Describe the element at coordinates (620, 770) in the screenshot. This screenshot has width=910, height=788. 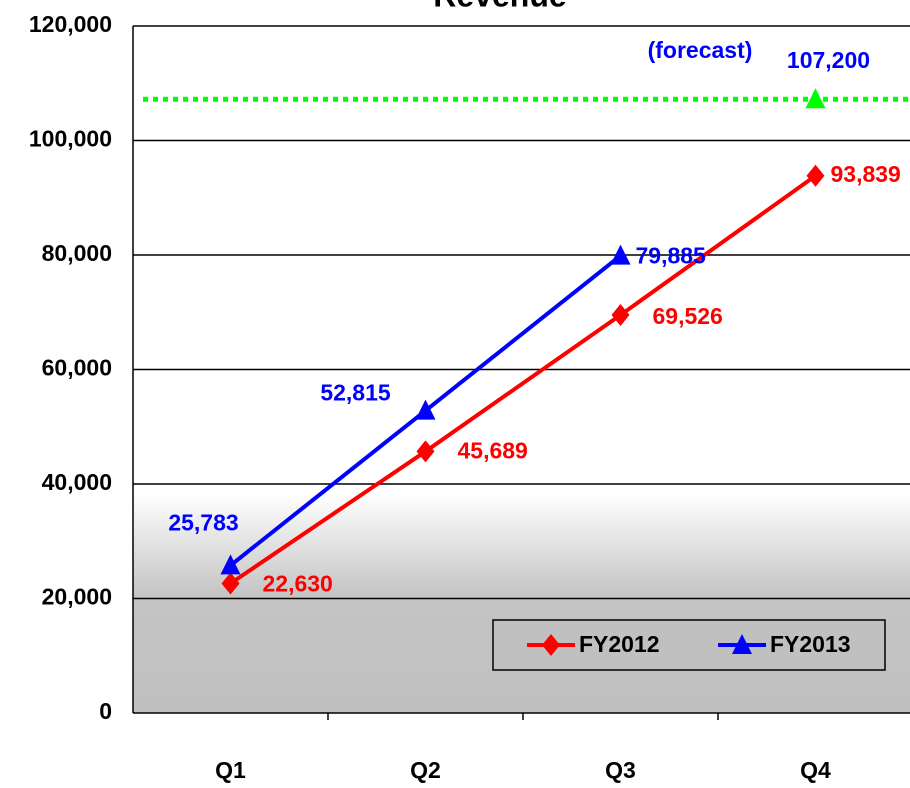
I see `x-tick-label: Q3` at that location.